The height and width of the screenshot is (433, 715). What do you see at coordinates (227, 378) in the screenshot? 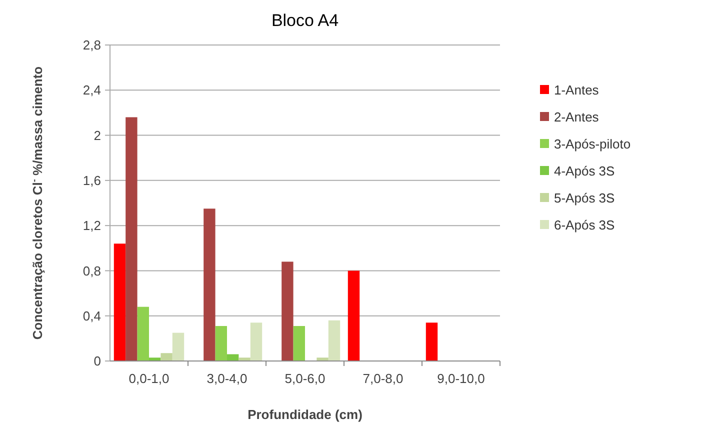
I see `x-tick-label: 3,0-4,0` at bounding box center [227, 378].